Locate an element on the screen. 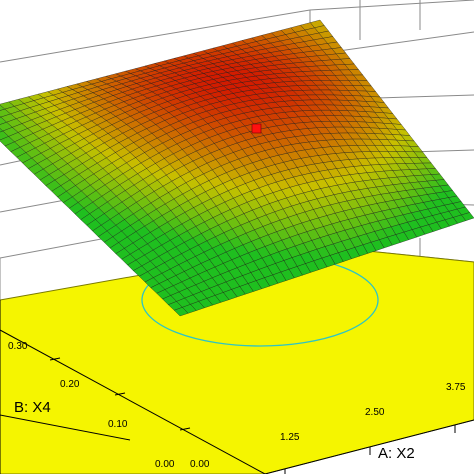 This screenshot has width=474, height=474. optimum-marker is located at coordinates (256, 128).